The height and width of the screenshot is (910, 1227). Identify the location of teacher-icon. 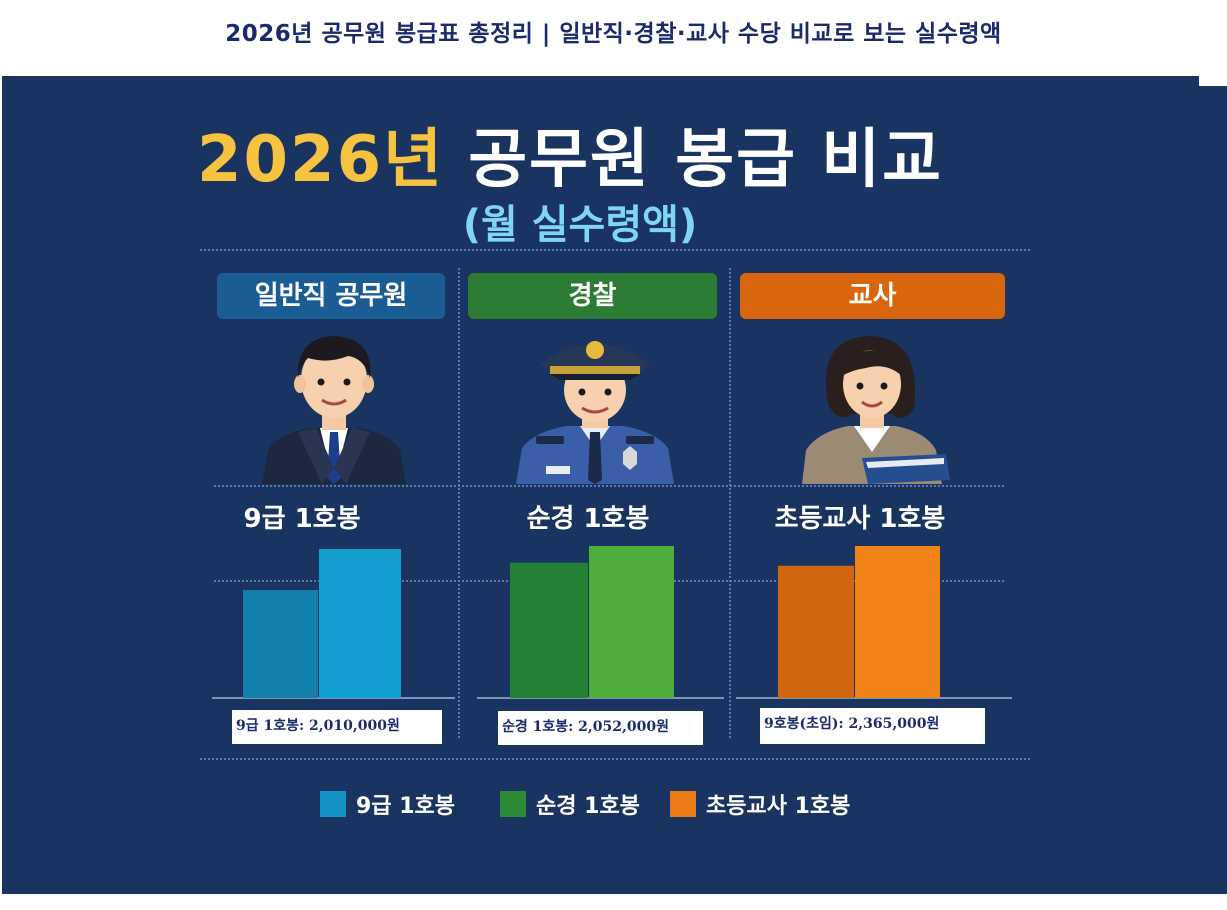
(876, 410).